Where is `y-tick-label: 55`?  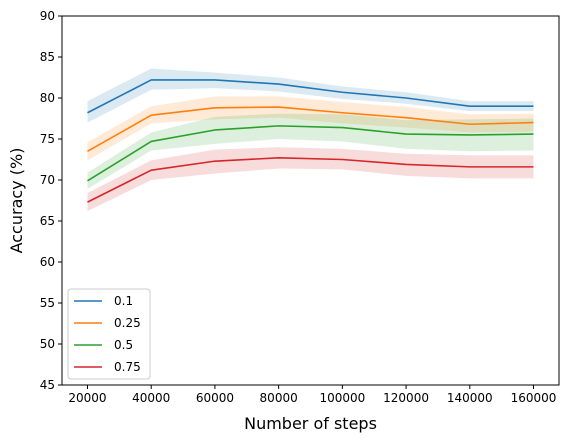
y-tick-label: 55 is located at coordinates (47, 303).